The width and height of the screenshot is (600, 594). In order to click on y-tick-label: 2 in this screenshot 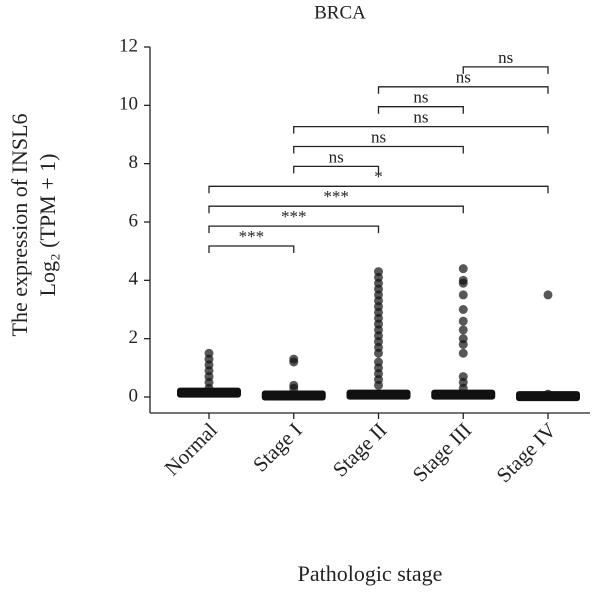, I will do `click(134, 337)`.